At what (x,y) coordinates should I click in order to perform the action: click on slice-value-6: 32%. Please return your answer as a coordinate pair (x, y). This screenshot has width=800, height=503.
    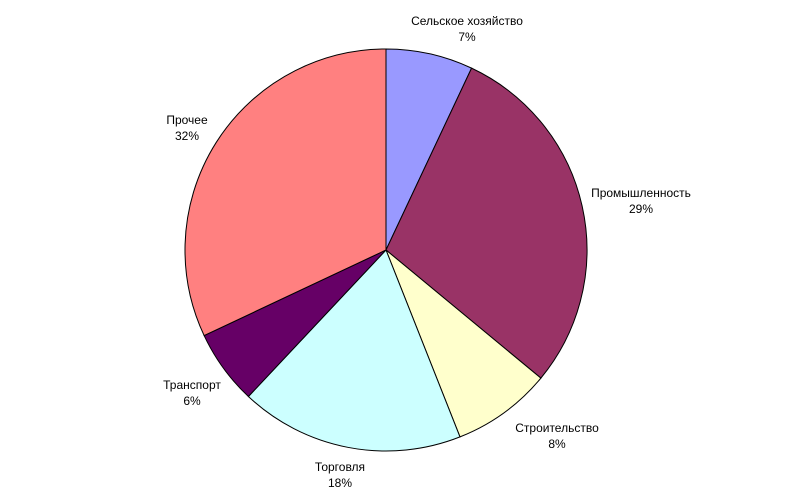
    Looking at the image, I should click on (187, 136).